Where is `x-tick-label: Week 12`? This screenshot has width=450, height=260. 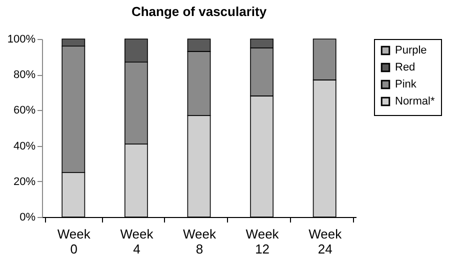 x-tick-label: Week 12 is located at coordinates (263, 241).